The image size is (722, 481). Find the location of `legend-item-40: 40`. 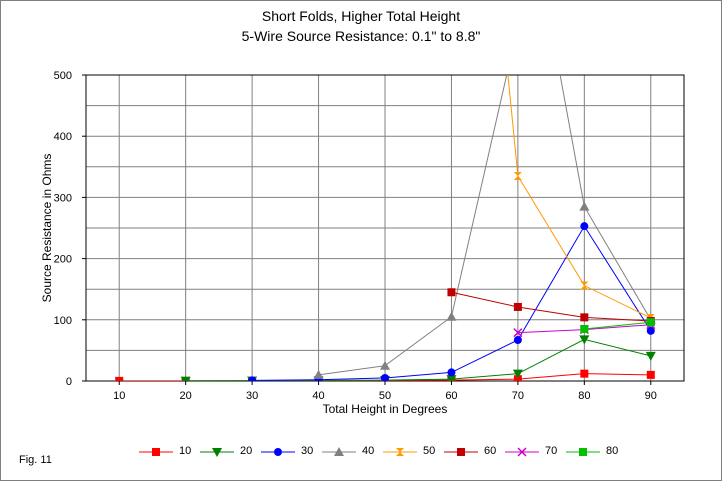

legend-item-40: 40 is located at coordinates (351, 452).